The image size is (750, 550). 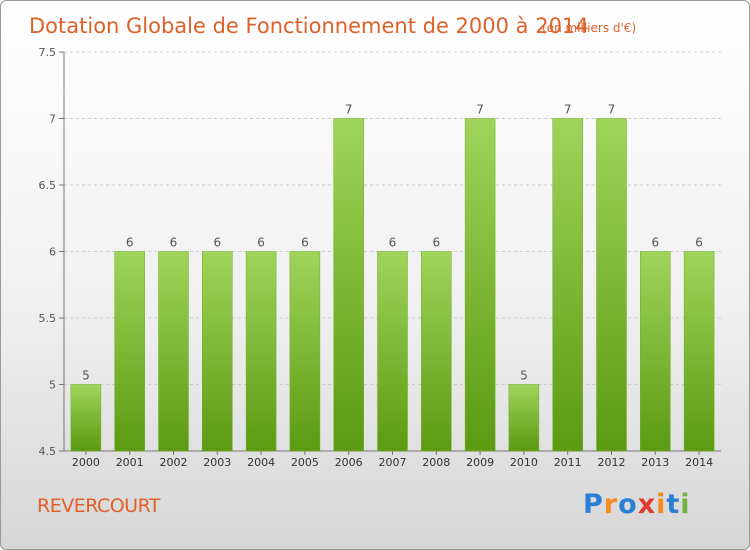 What do you see at coordinates (86, 462) in the screenshot?
I see `x-tick-label: 2000` at bounding box center [86, 462].